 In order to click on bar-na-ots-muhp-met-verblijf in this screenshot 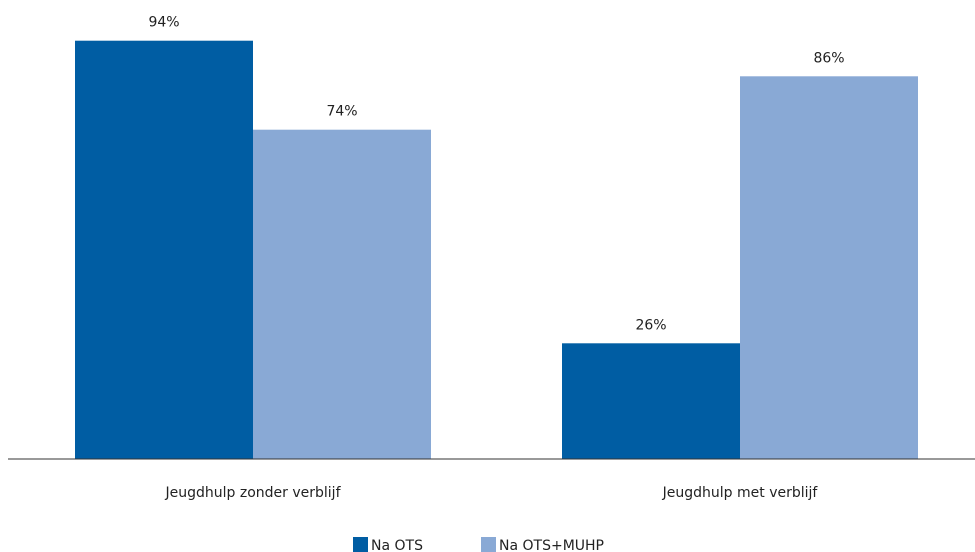, I will do `click(829, 268)`.